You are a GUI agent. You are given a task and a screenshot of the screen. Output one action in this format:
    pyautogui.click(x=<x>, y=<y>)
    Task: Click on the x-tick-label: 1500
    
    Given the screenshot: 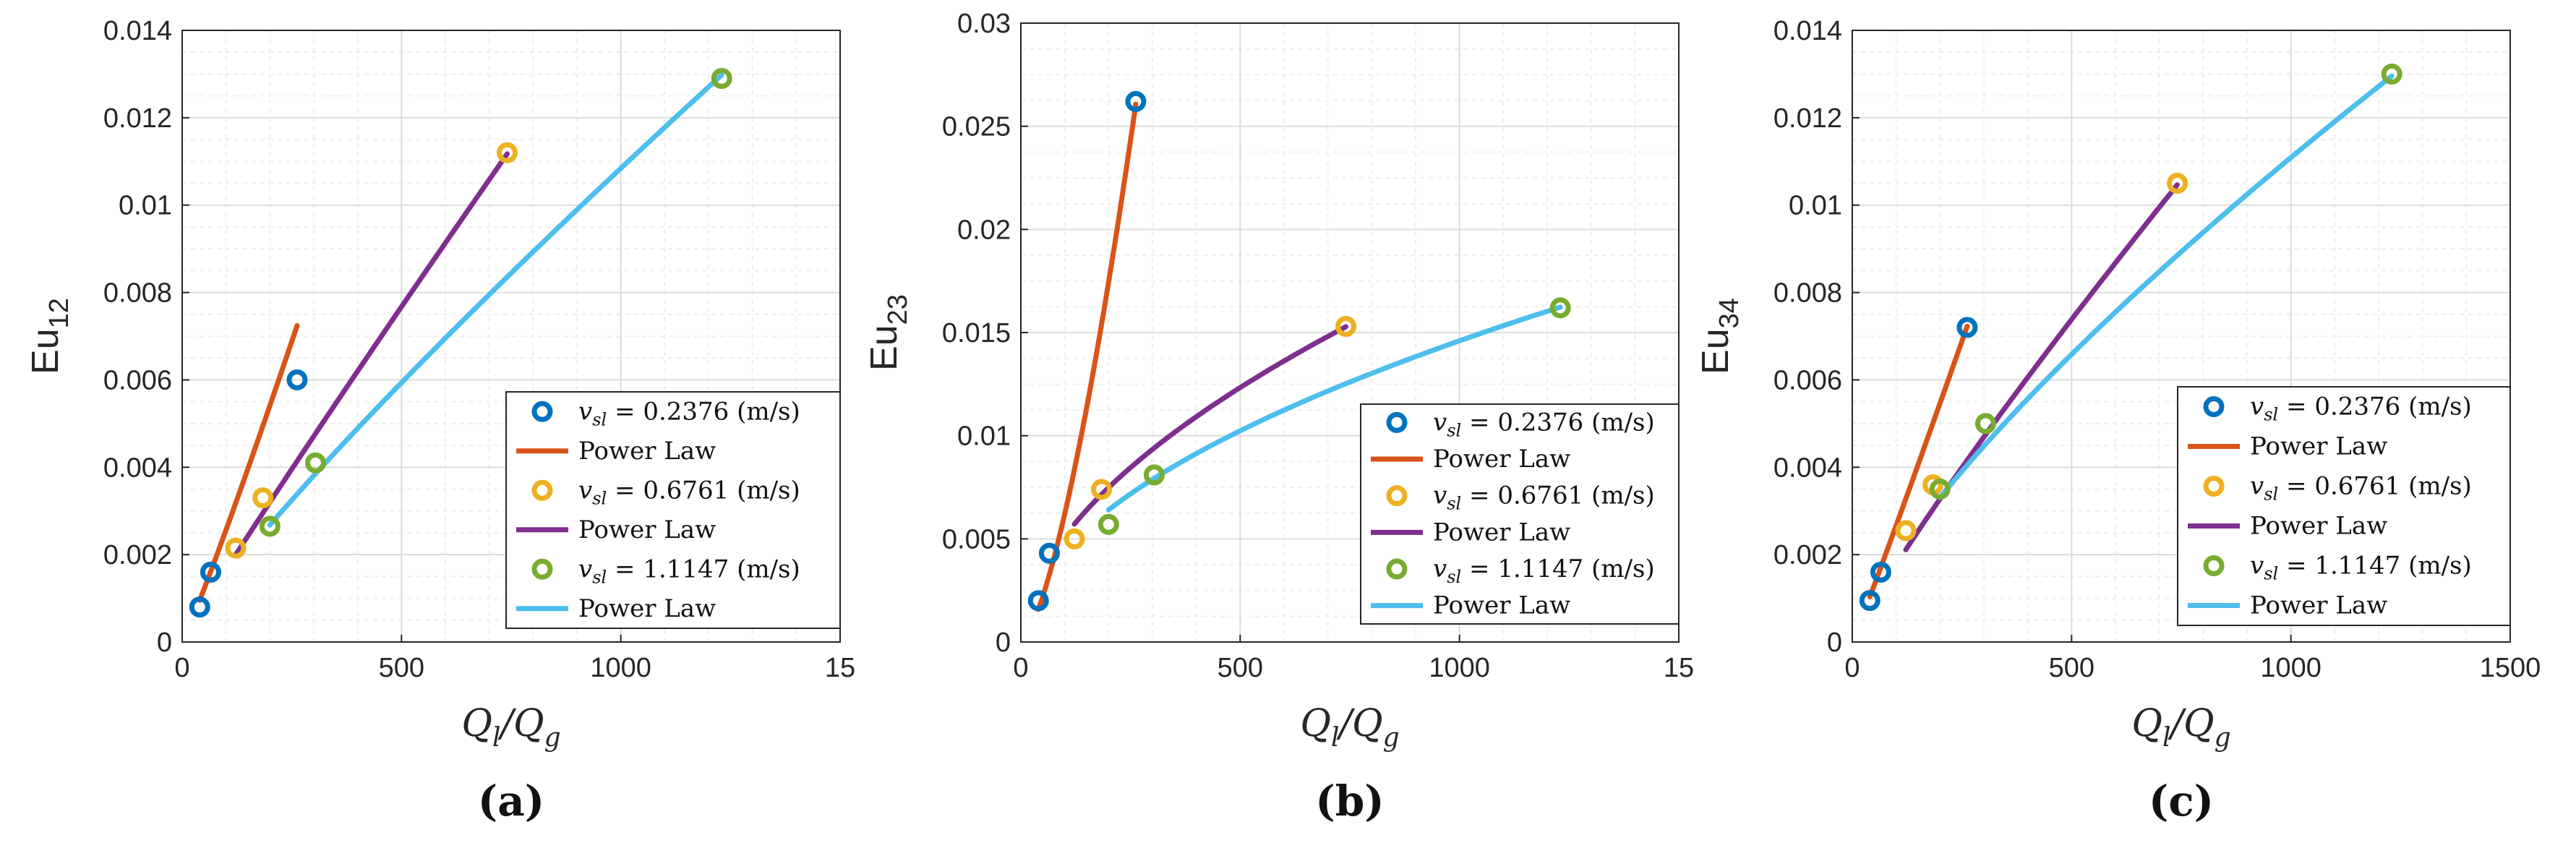 What is the action you would take?
    pyautogui.click(x=2510, y=668)
    